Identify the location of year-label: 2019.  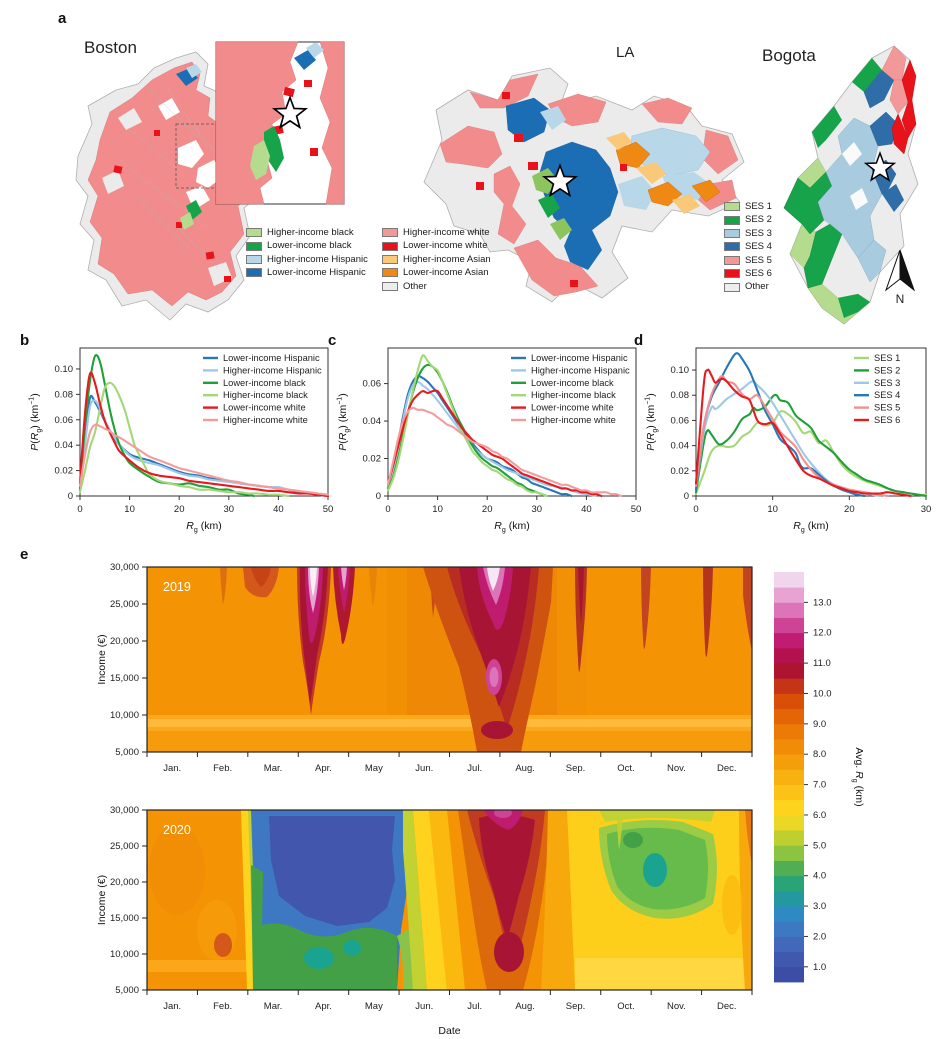
(177, 587).